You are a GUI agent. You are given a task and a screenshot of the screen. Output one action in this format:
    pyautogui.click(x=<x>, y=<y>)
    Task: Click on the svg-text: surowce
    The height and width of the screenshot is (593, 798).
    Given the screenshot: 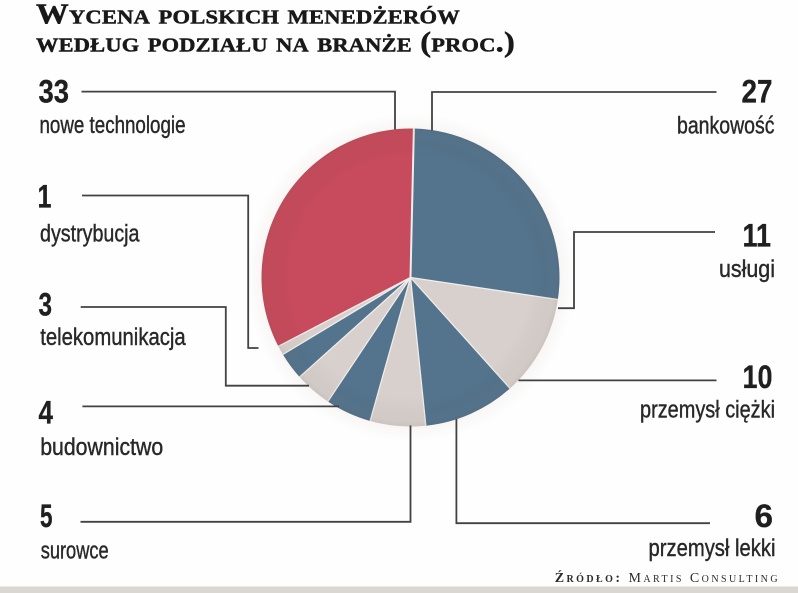 What is the action you would take?
    pyautogui.click(x=75, y=550)
    